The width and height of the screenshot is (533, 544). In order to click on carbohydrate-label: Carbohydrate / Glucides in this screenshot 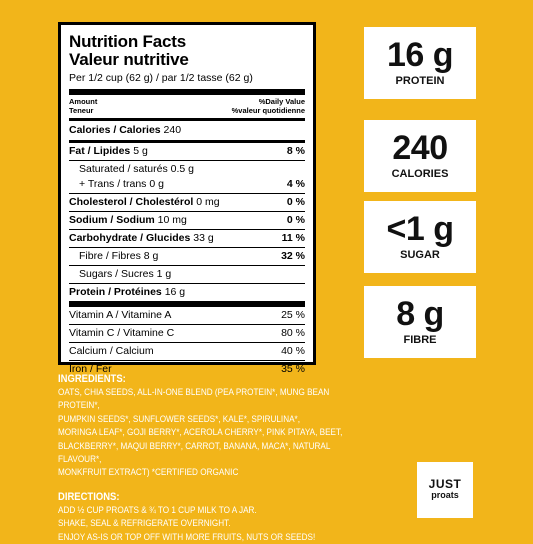, I will do `click(130, 238)`.